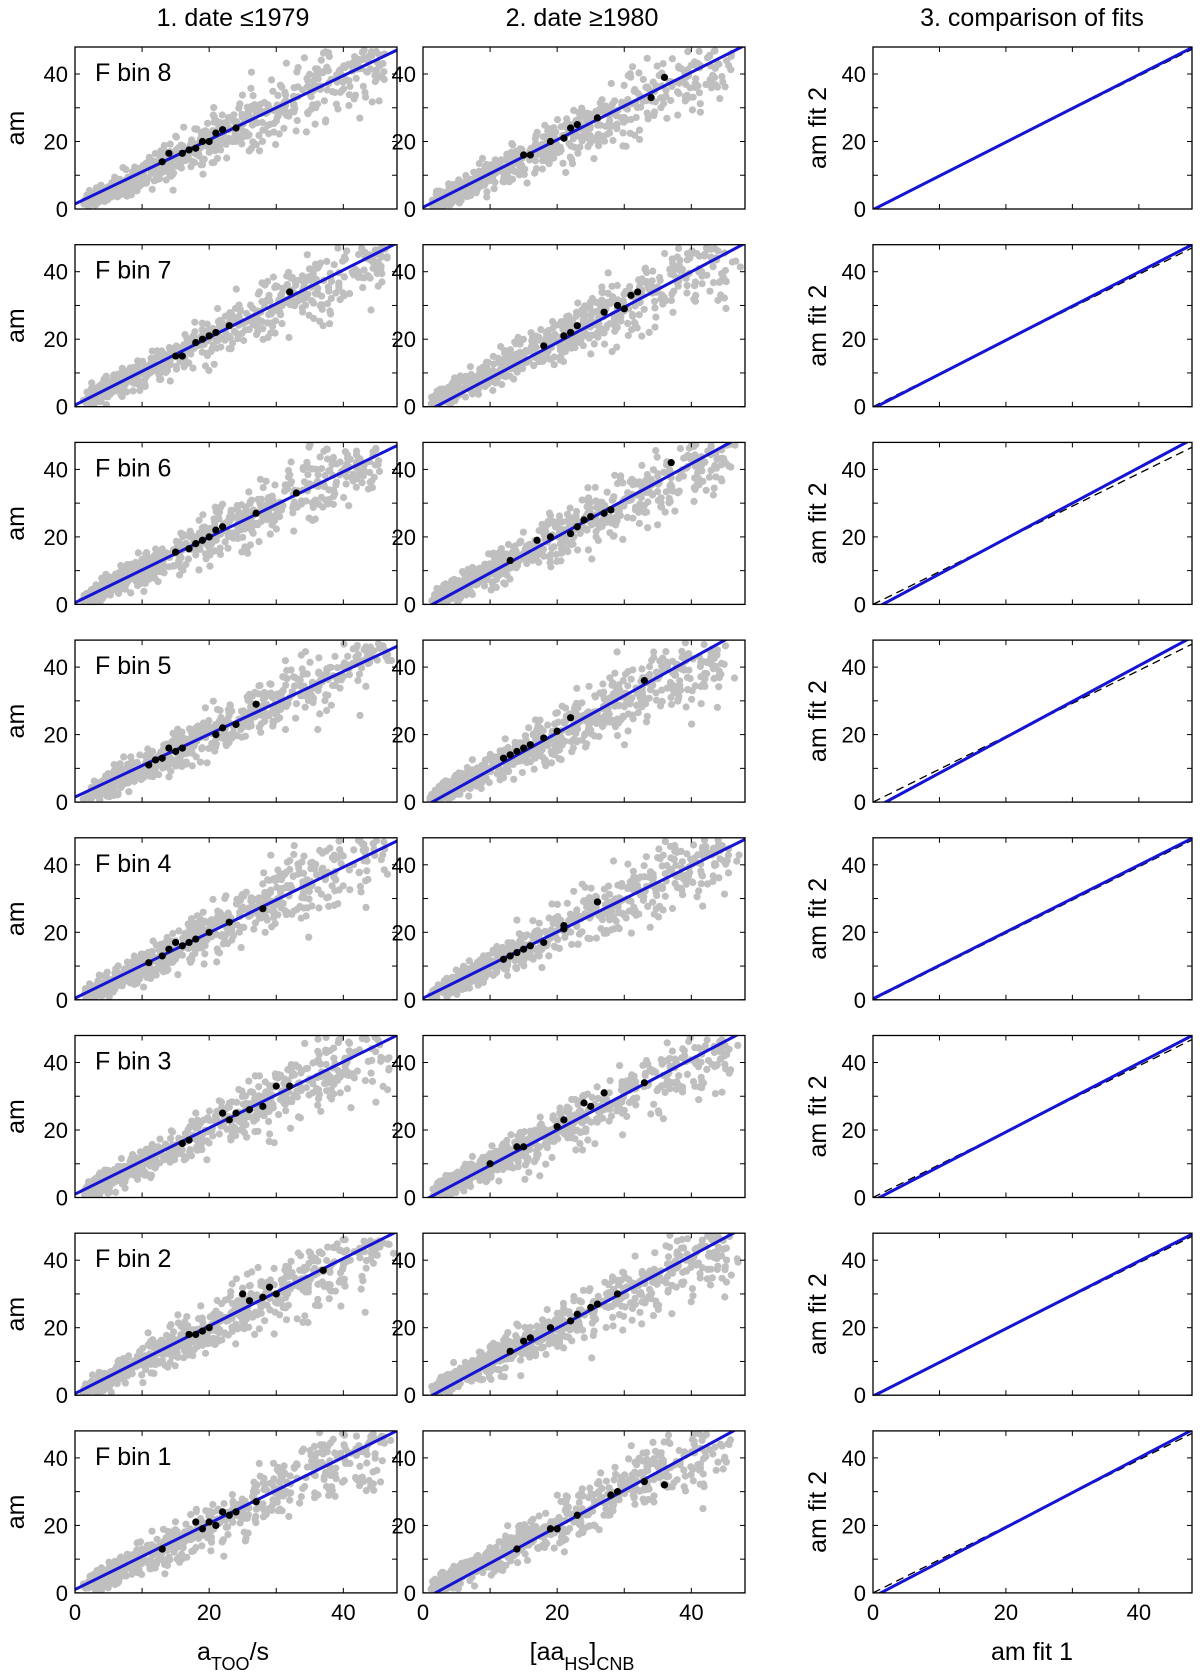  I want to click on panel-frame, so click(584, 128).